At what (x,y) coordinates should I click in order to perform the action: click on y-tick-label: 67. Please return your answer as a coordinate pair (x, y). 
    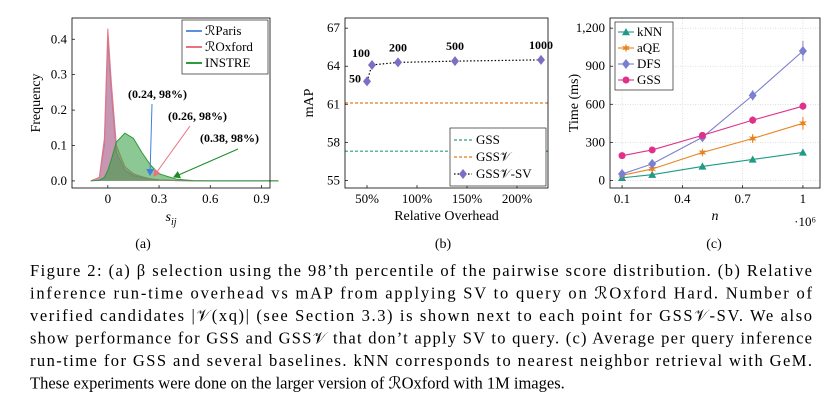
    Looking at the image, I should click on (334, 27).